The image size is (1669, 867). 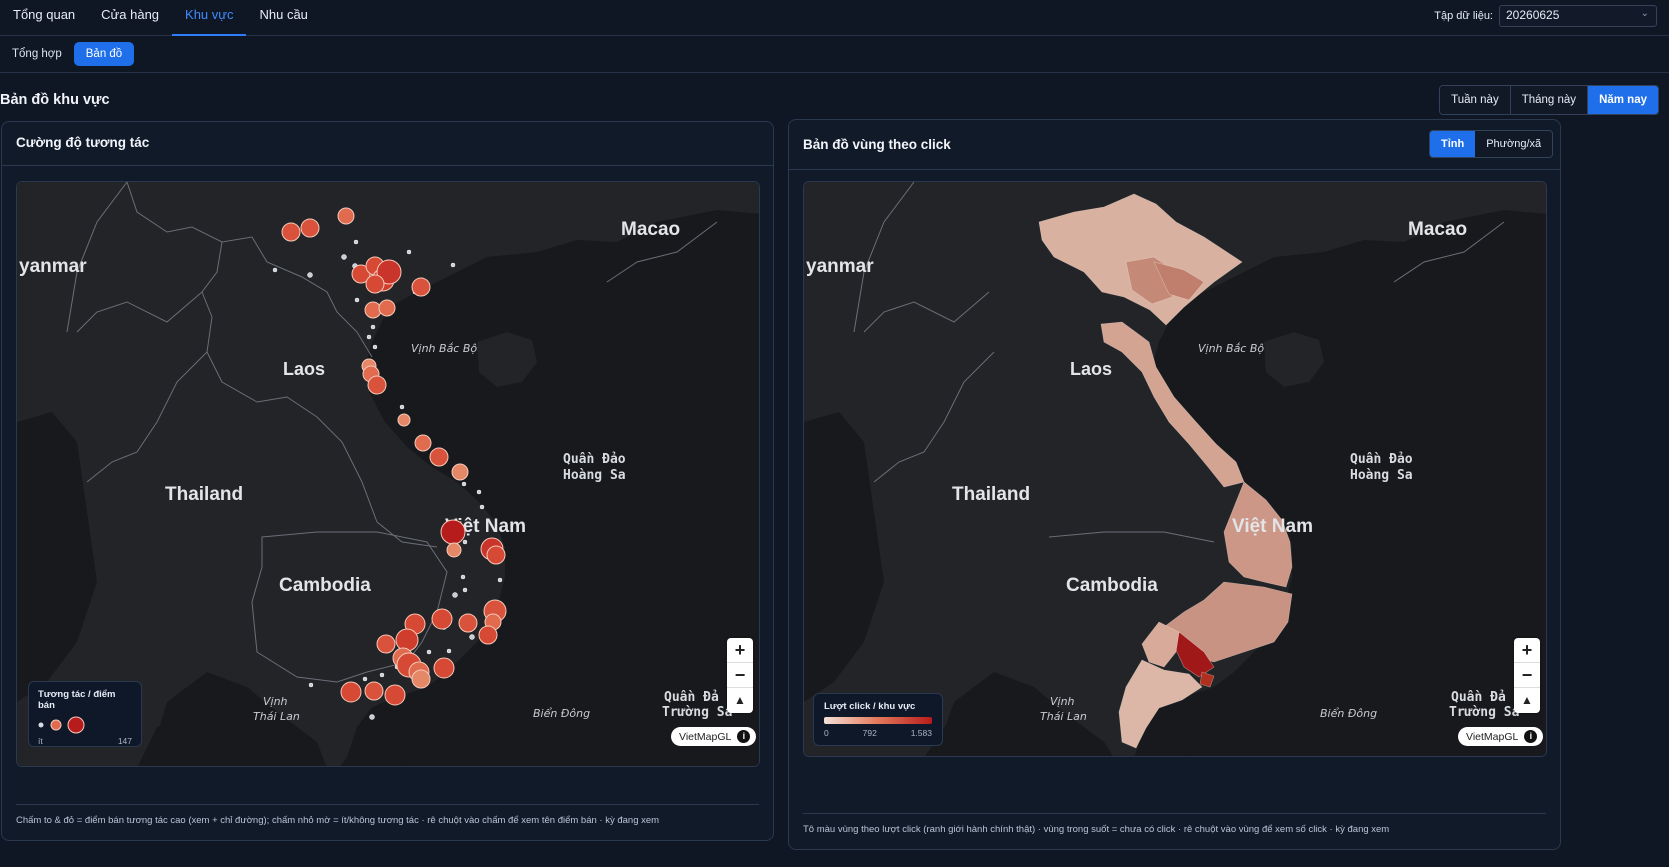 I want to click on sub-nav: Tổng hợp Bản đồ, so click(x=834, y=54).